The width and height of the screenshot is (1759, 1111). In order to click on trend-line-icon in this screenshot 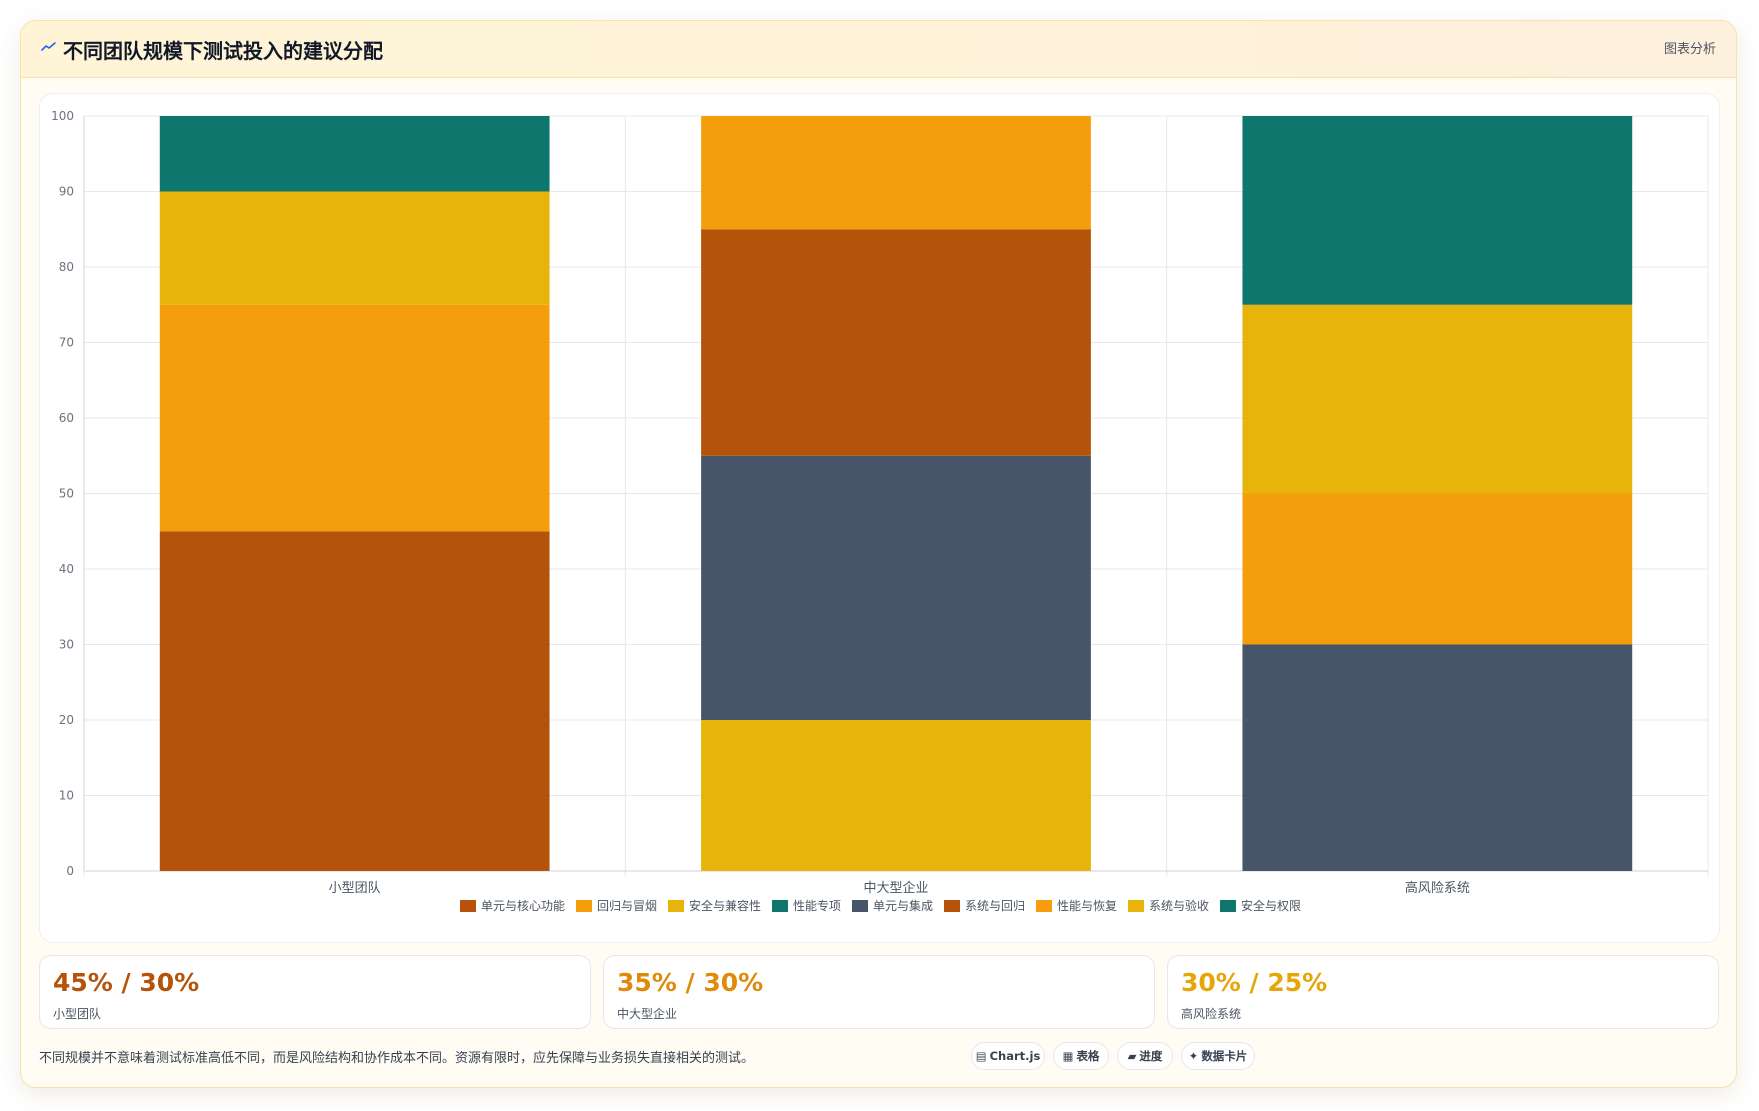, I will do `click(48, 46)`.